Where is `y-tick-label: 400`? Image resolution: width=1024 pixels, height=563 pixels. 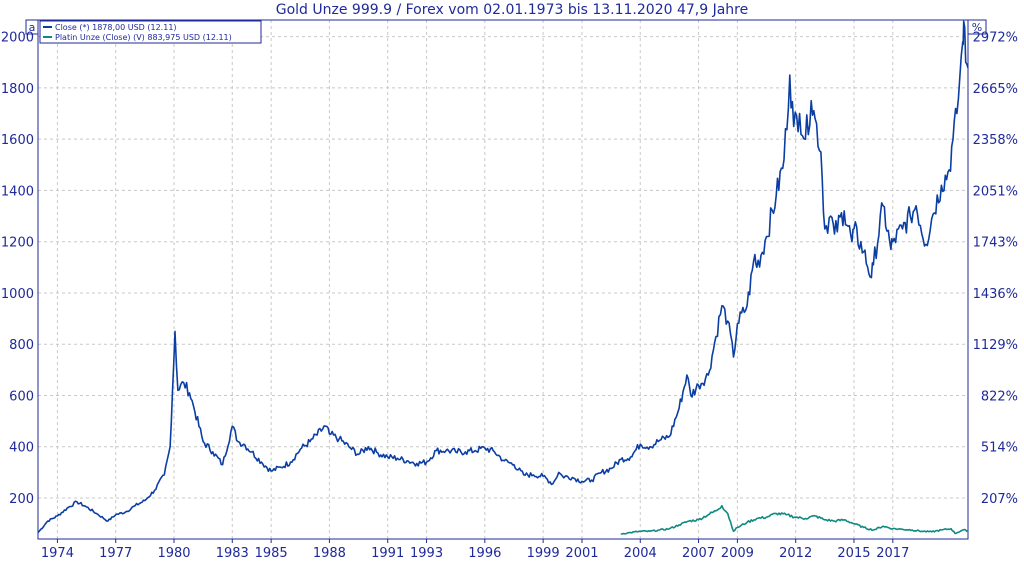
y-tick-label: 400 is located at coordinates (21, 448).